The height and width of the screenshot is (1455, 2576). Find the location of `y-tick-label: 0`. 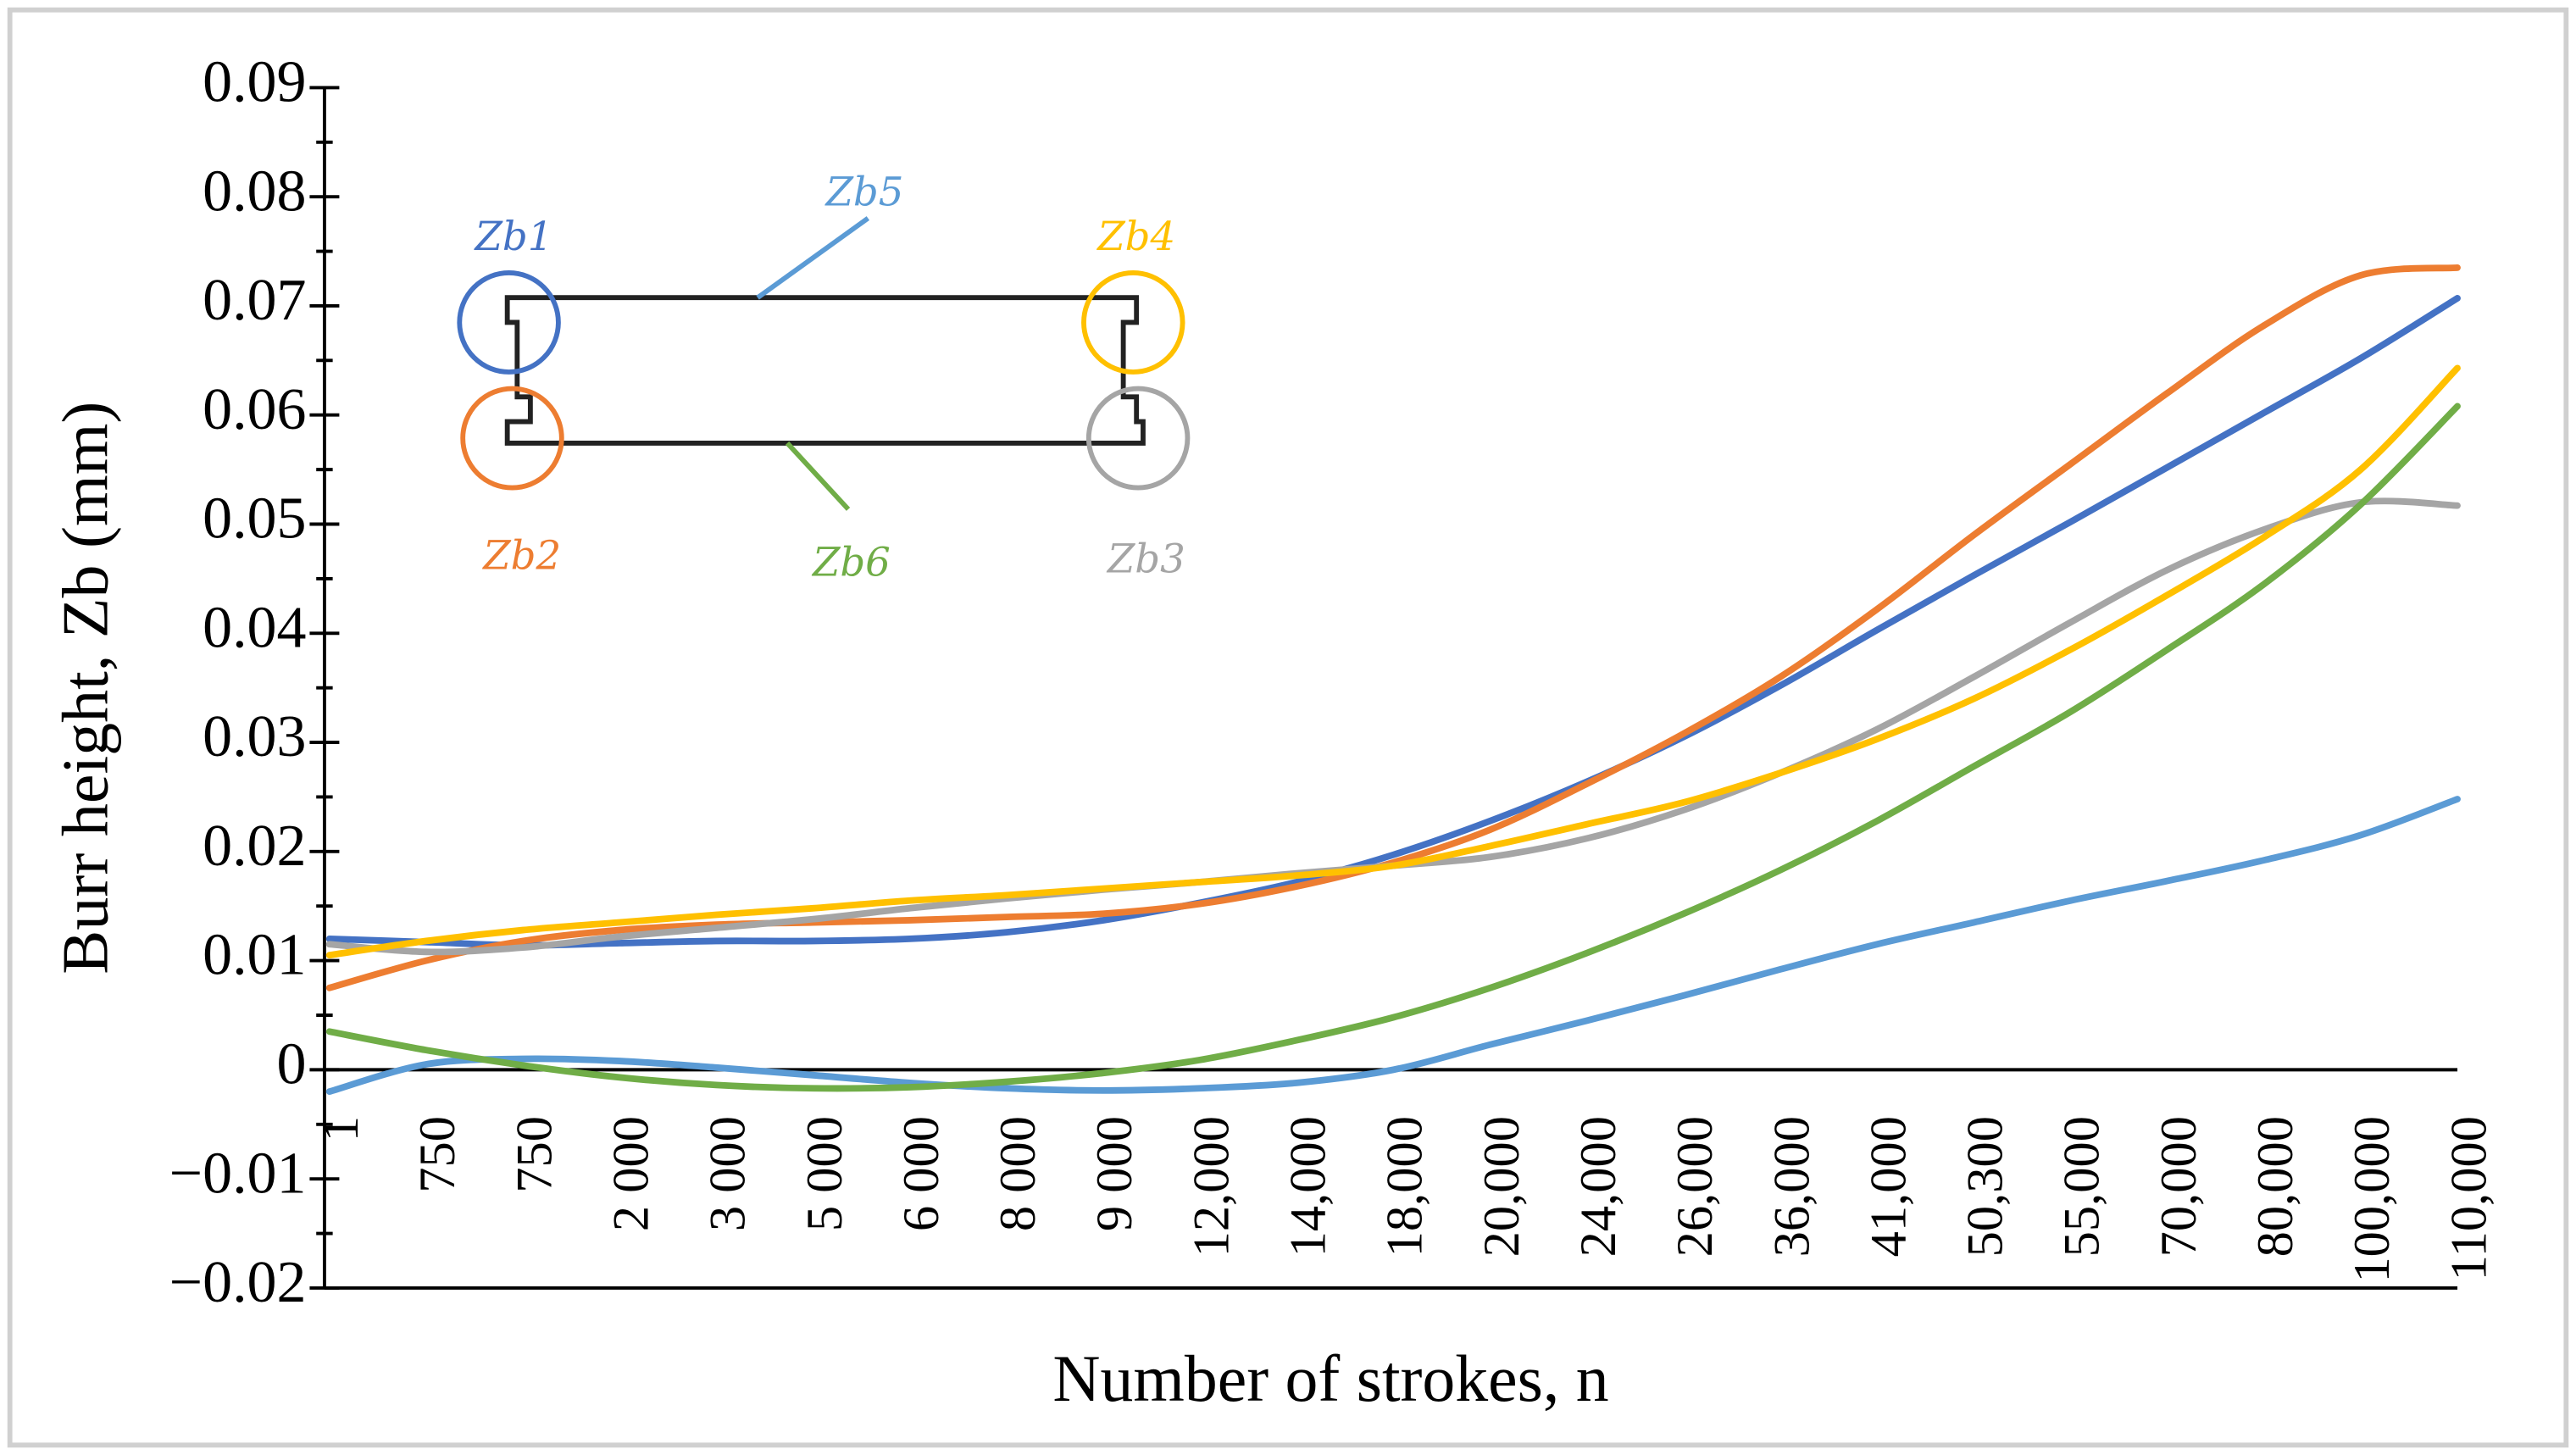

y-tick-label: 0 is located at coordinates (292, 1064).